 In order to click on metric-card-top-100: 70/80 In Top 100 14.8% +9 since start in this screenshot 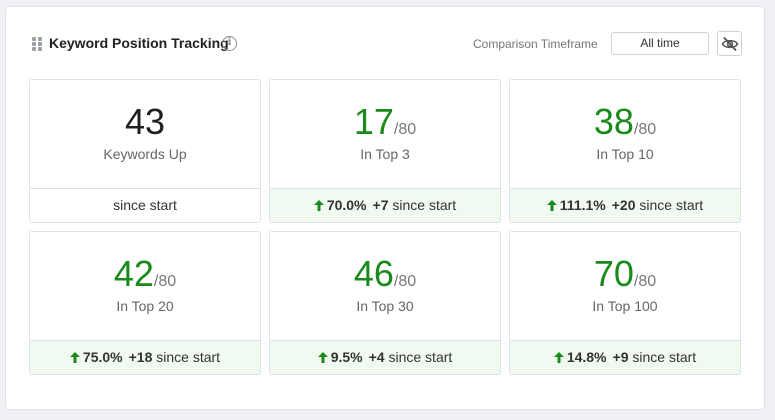, I will do `click(625, 303)`.